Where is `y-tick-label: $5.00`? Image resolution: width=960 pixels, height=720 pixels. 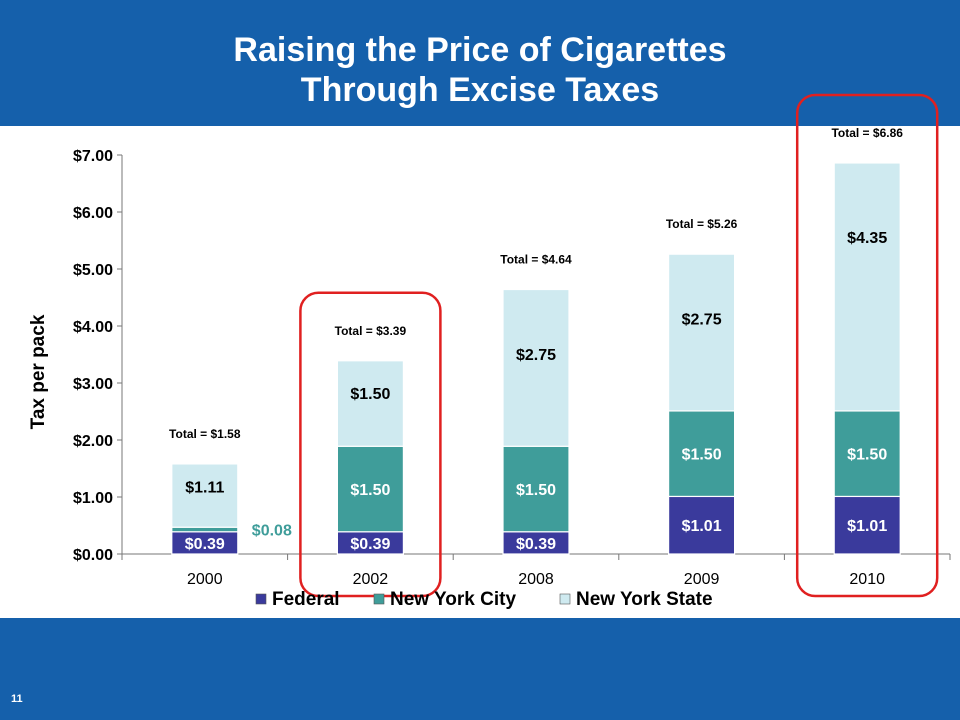
y-tick-label: $5.00 is located at coordinates (93, 270).